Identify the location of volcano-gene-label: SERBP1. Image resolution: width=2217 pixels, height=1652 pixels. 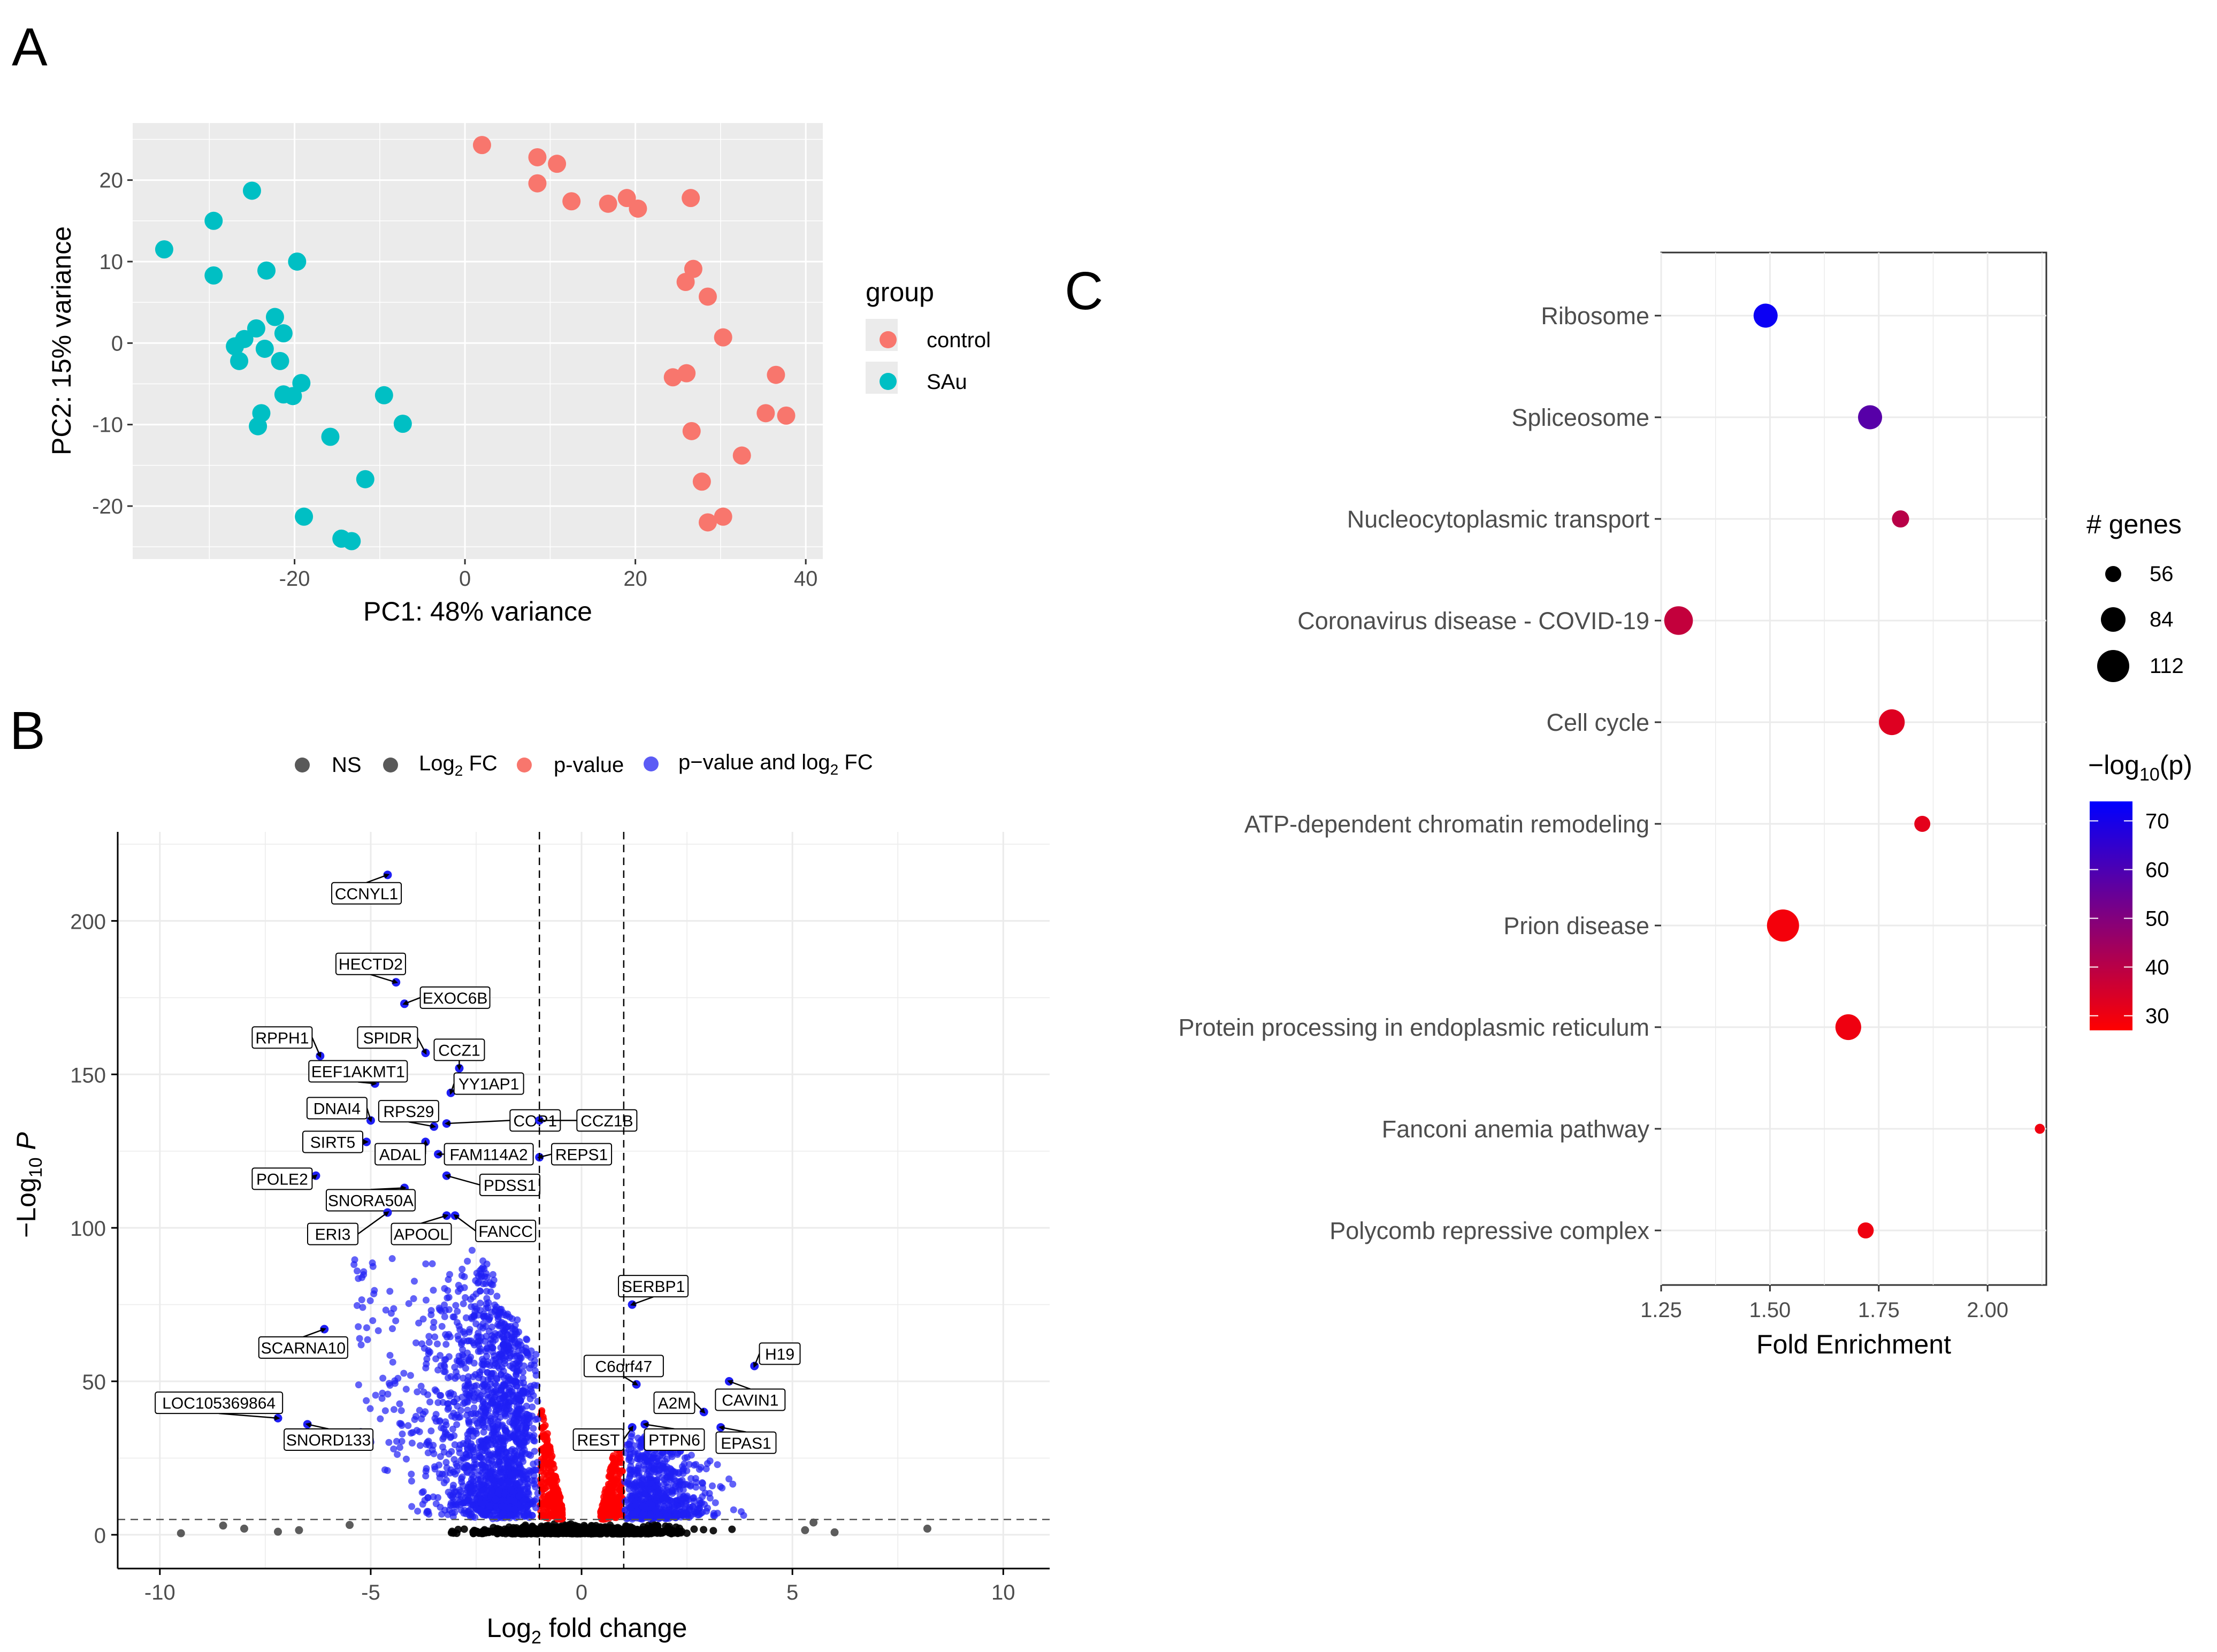
(653, 1287).